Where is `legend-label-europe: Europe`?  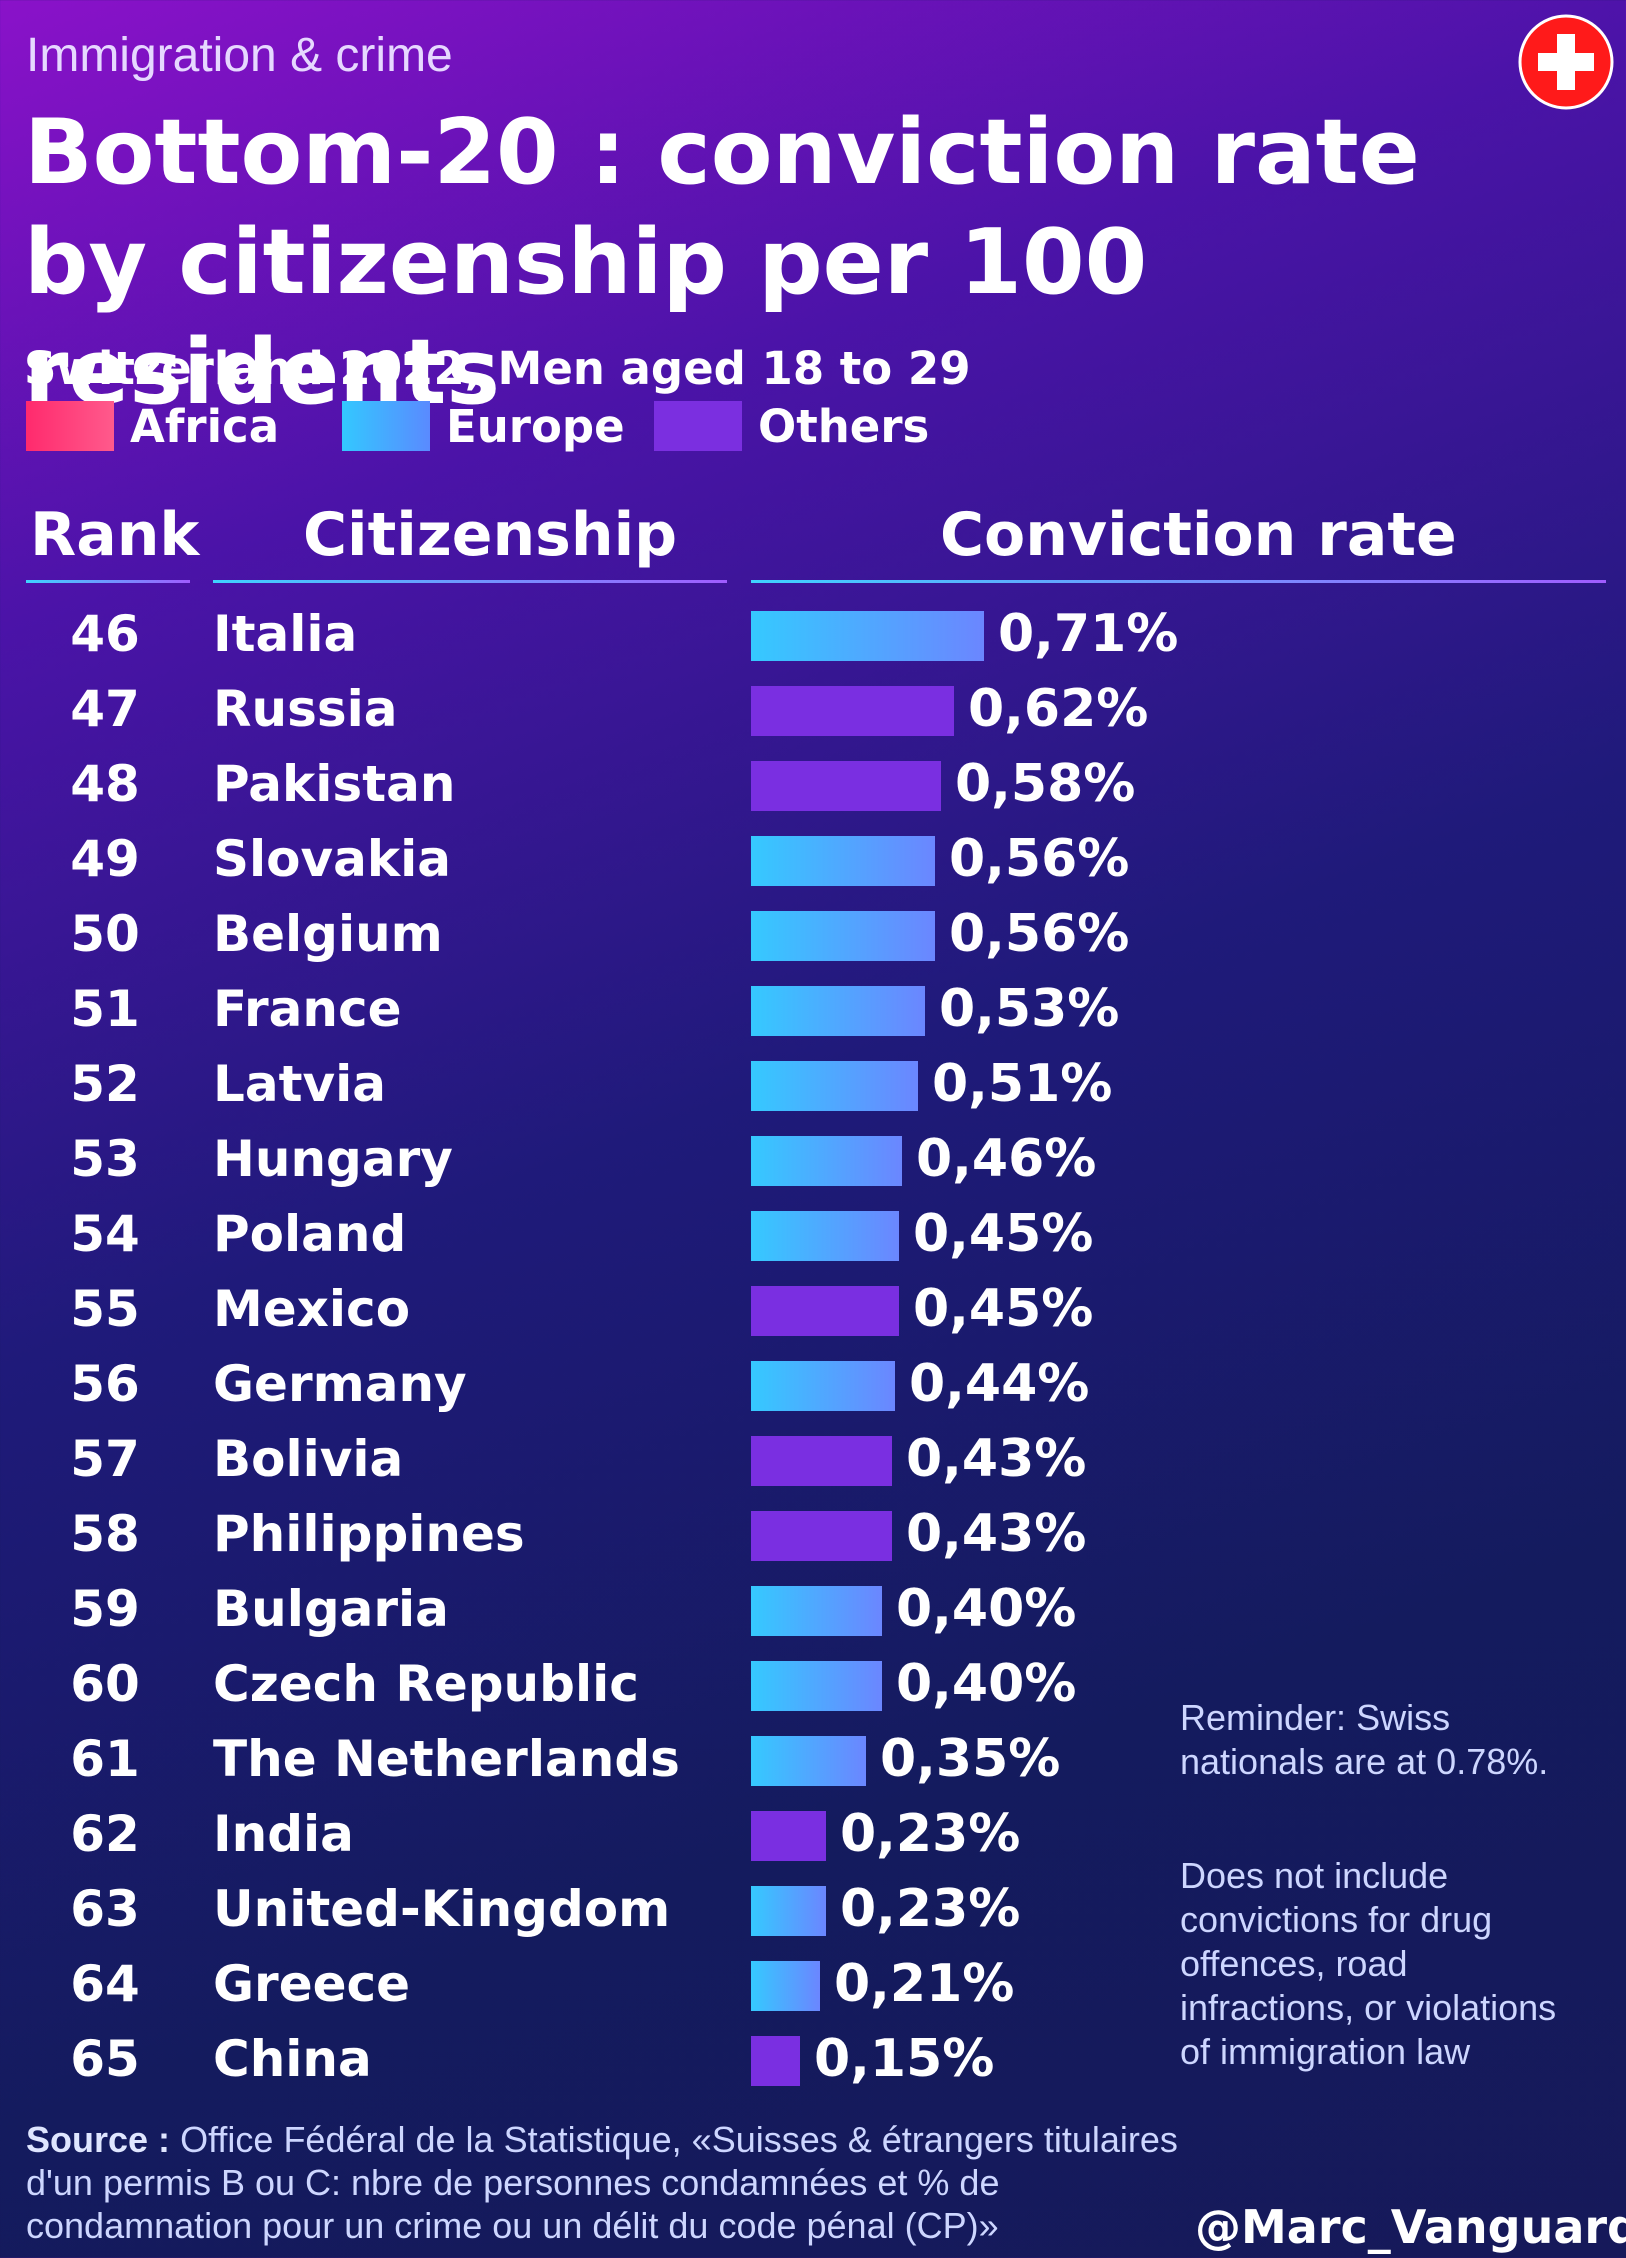
legend-label-europe: Europe is located at coordinates (535, 426).